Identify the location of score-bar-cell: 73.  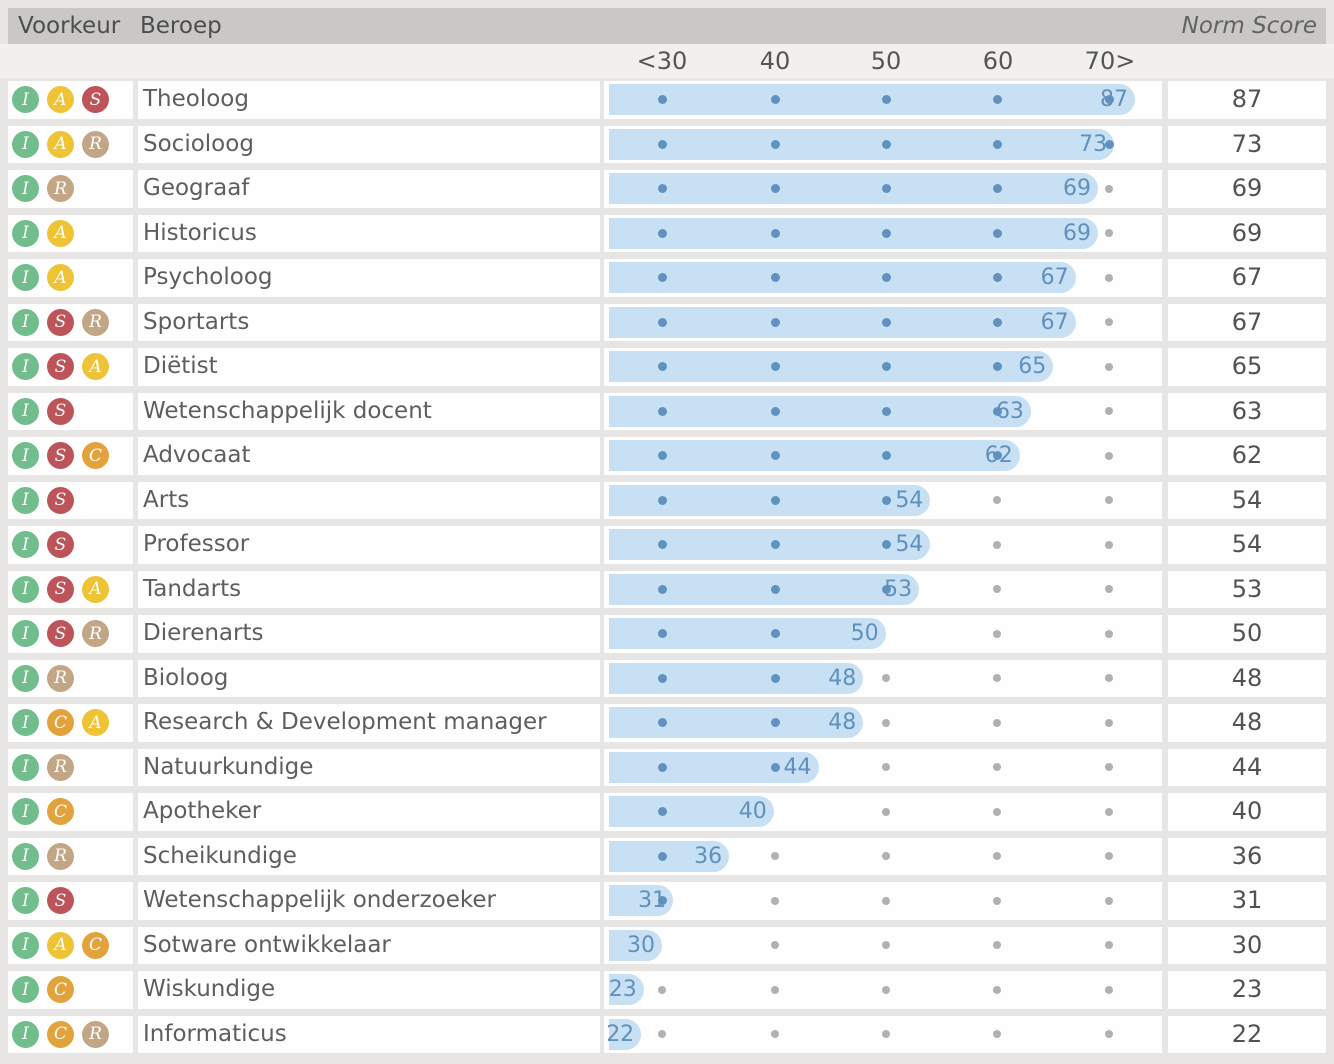
(883, 144).